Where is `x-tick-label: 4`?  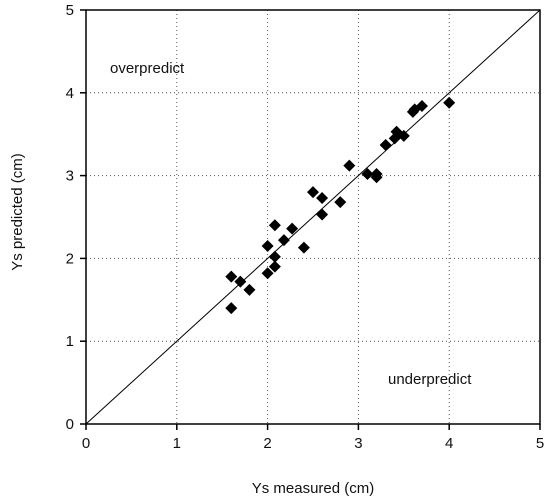 x-tick-label: 4 is located at coordinates (449, 443).